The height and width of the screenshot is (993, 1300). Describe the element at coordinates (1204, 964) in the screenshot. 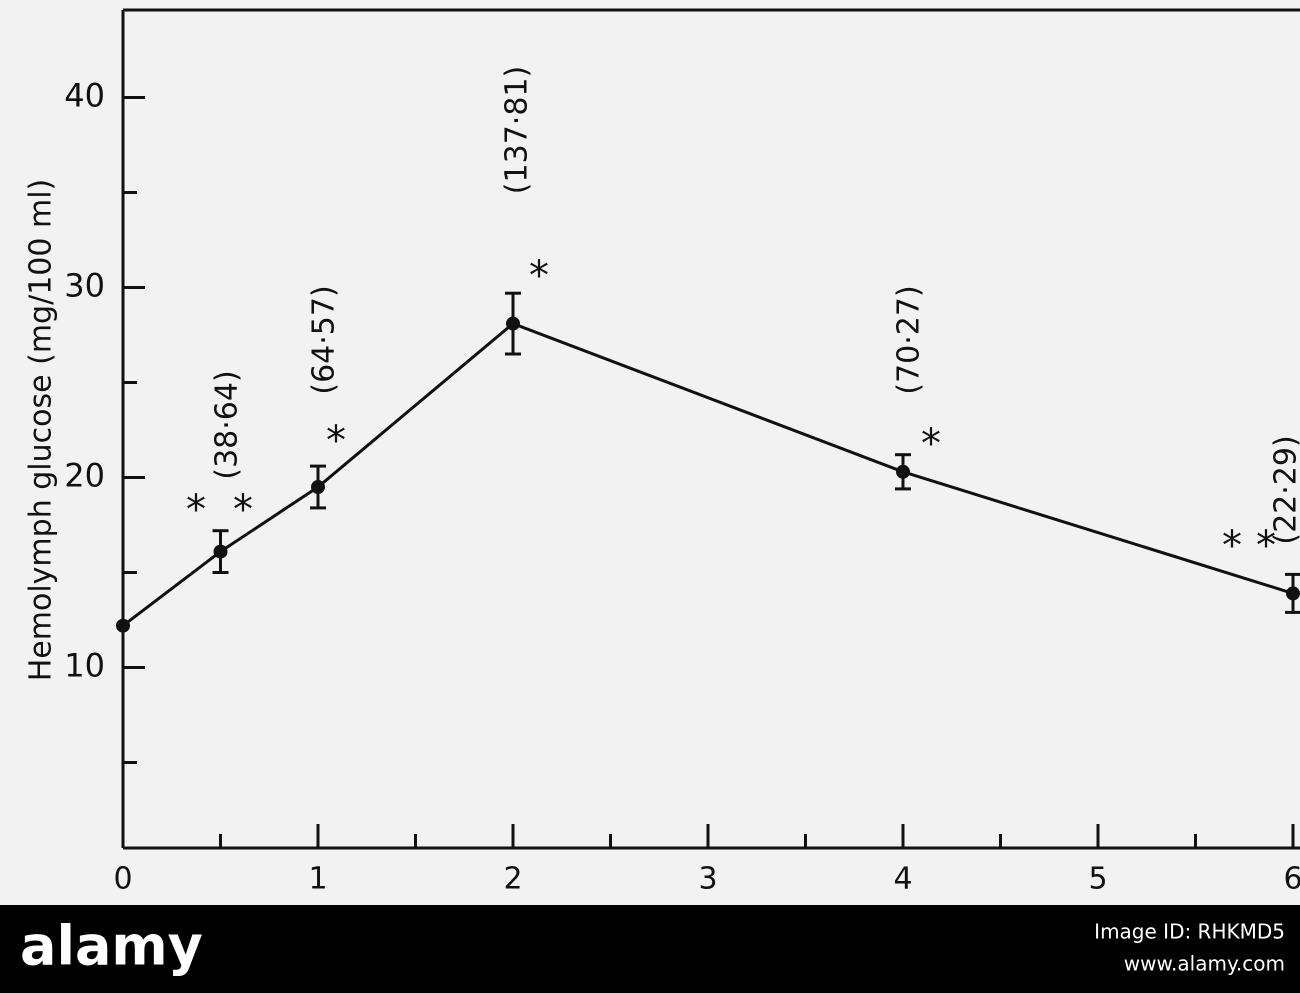

I see `url: www.alamy.com` at that location.